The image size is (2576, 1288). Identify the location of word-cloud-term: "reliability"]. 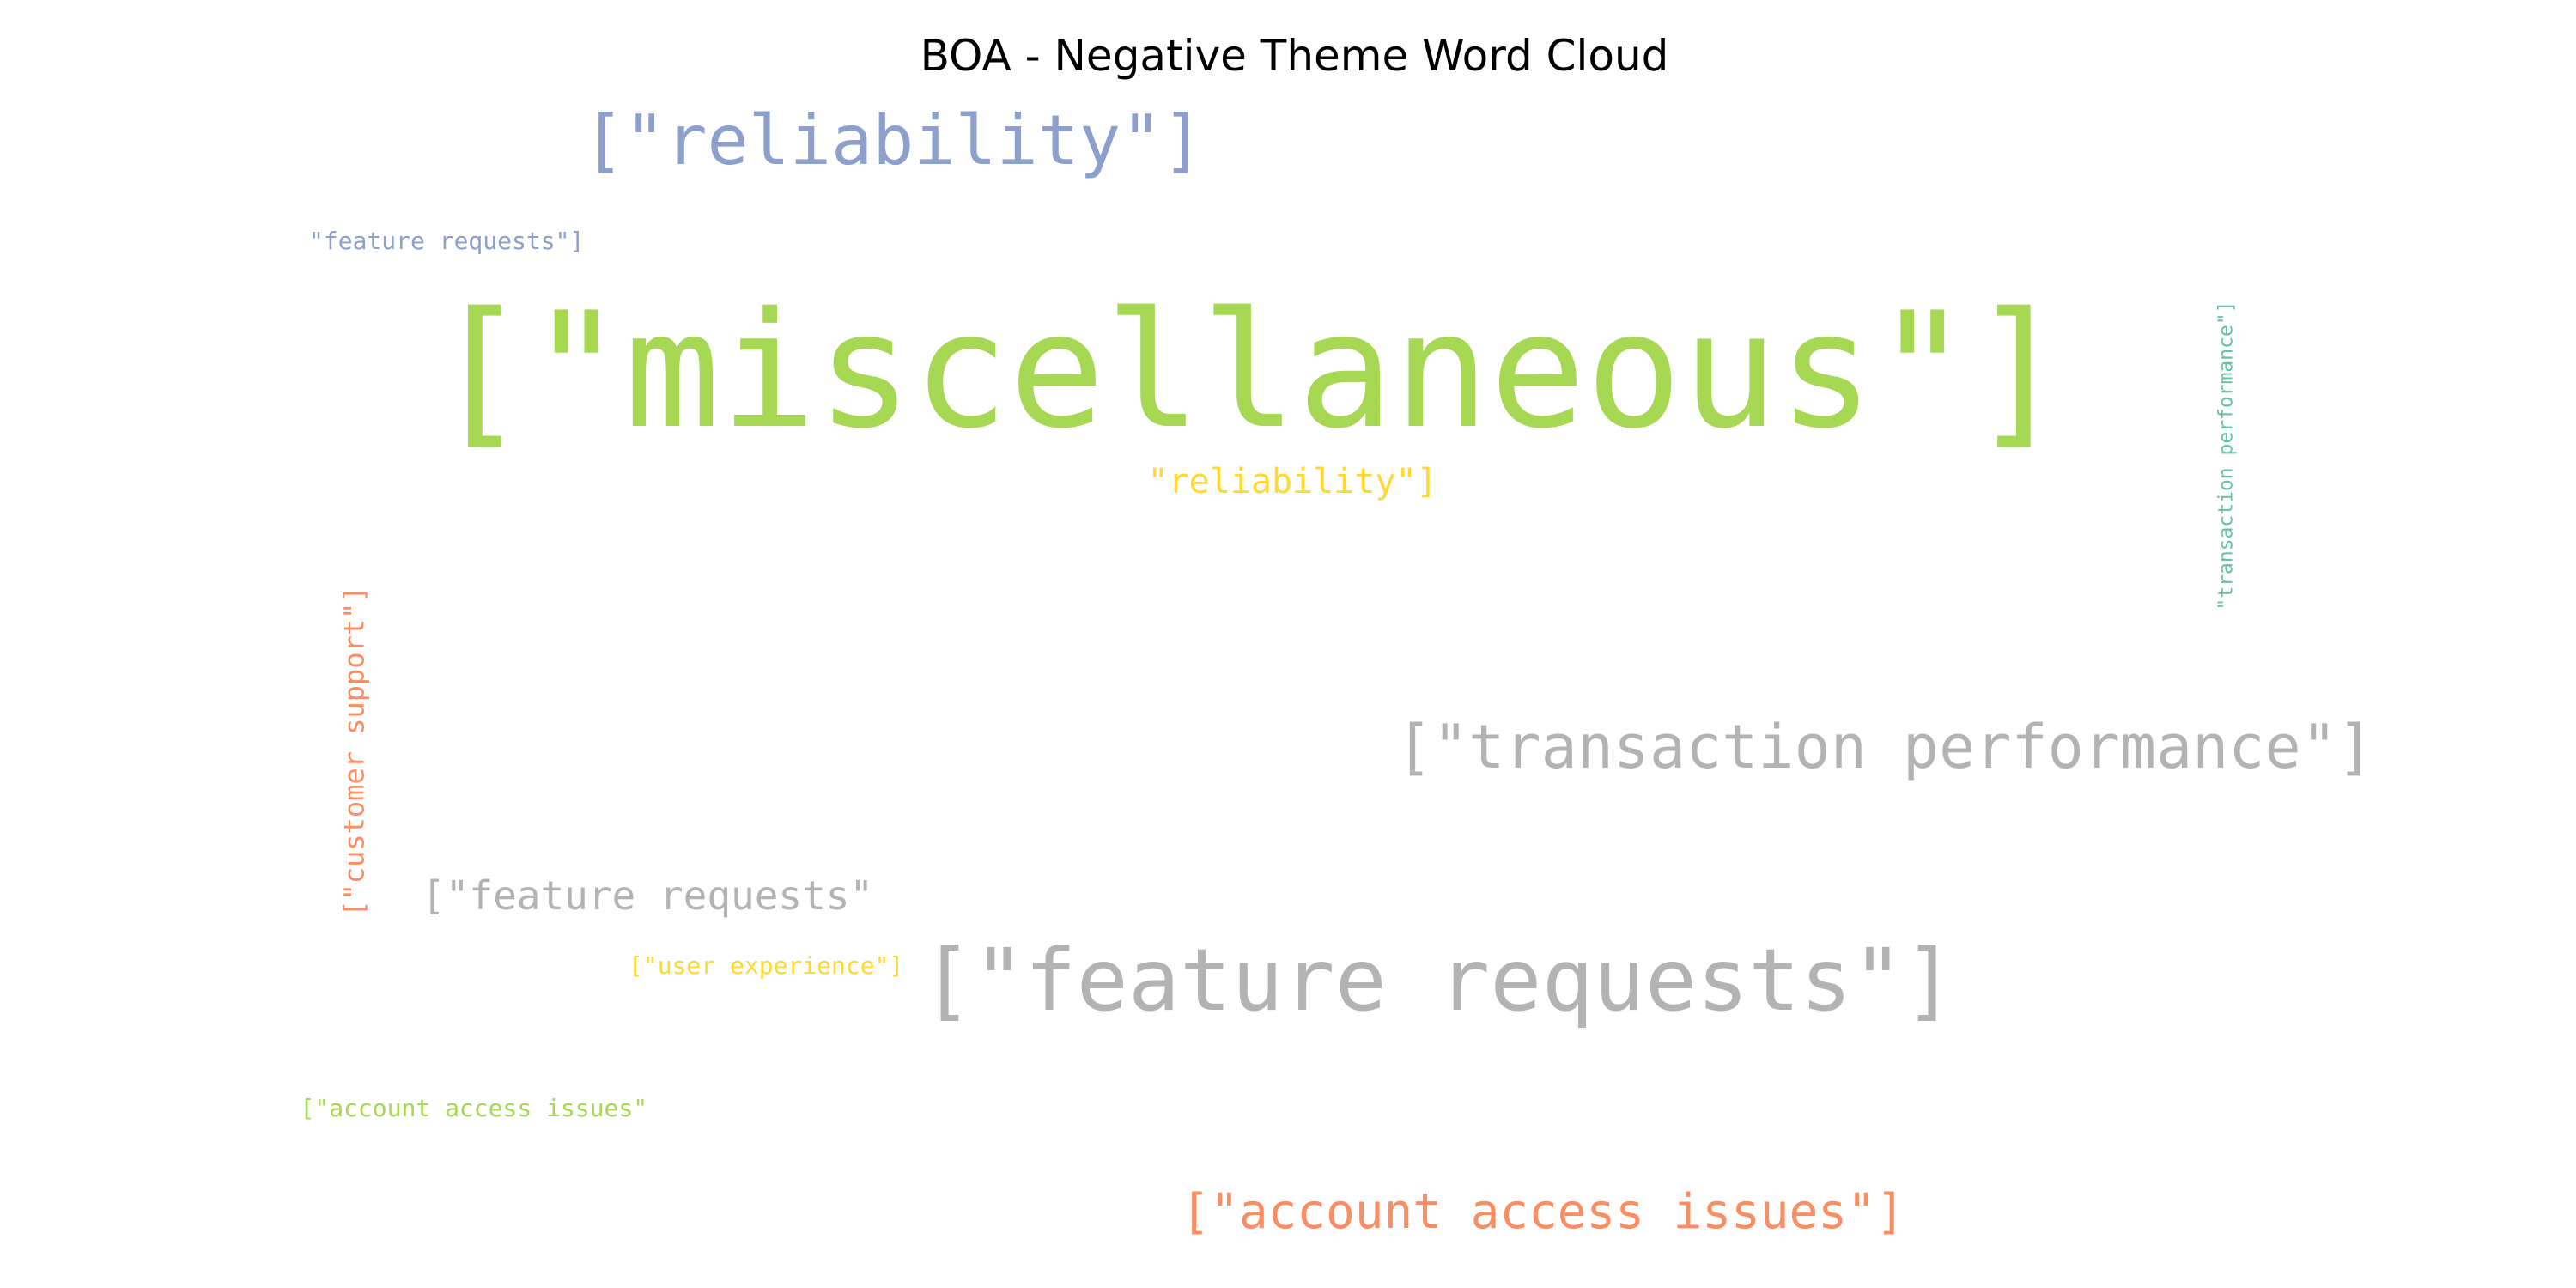
(1292, 481).